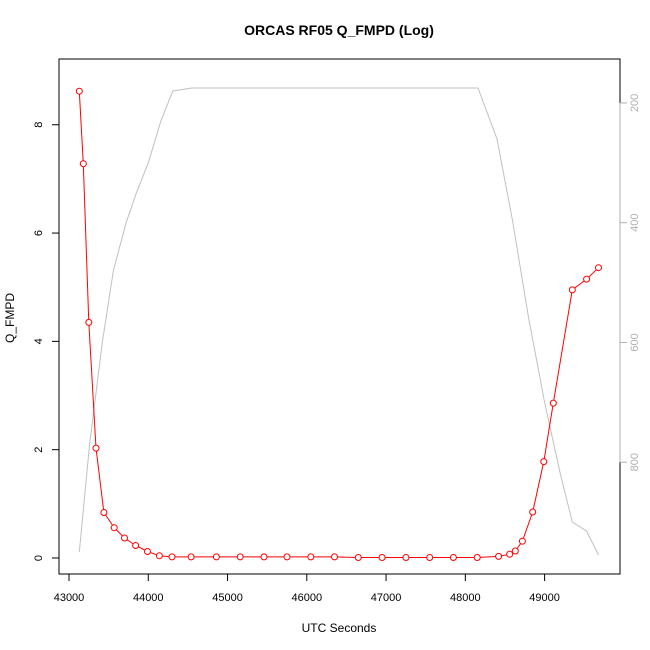  What do you see at coordinates (630, 282) in the screenshot?
I see `y-axis-right: 200 400 600 800` at bounding box center [630, 282].